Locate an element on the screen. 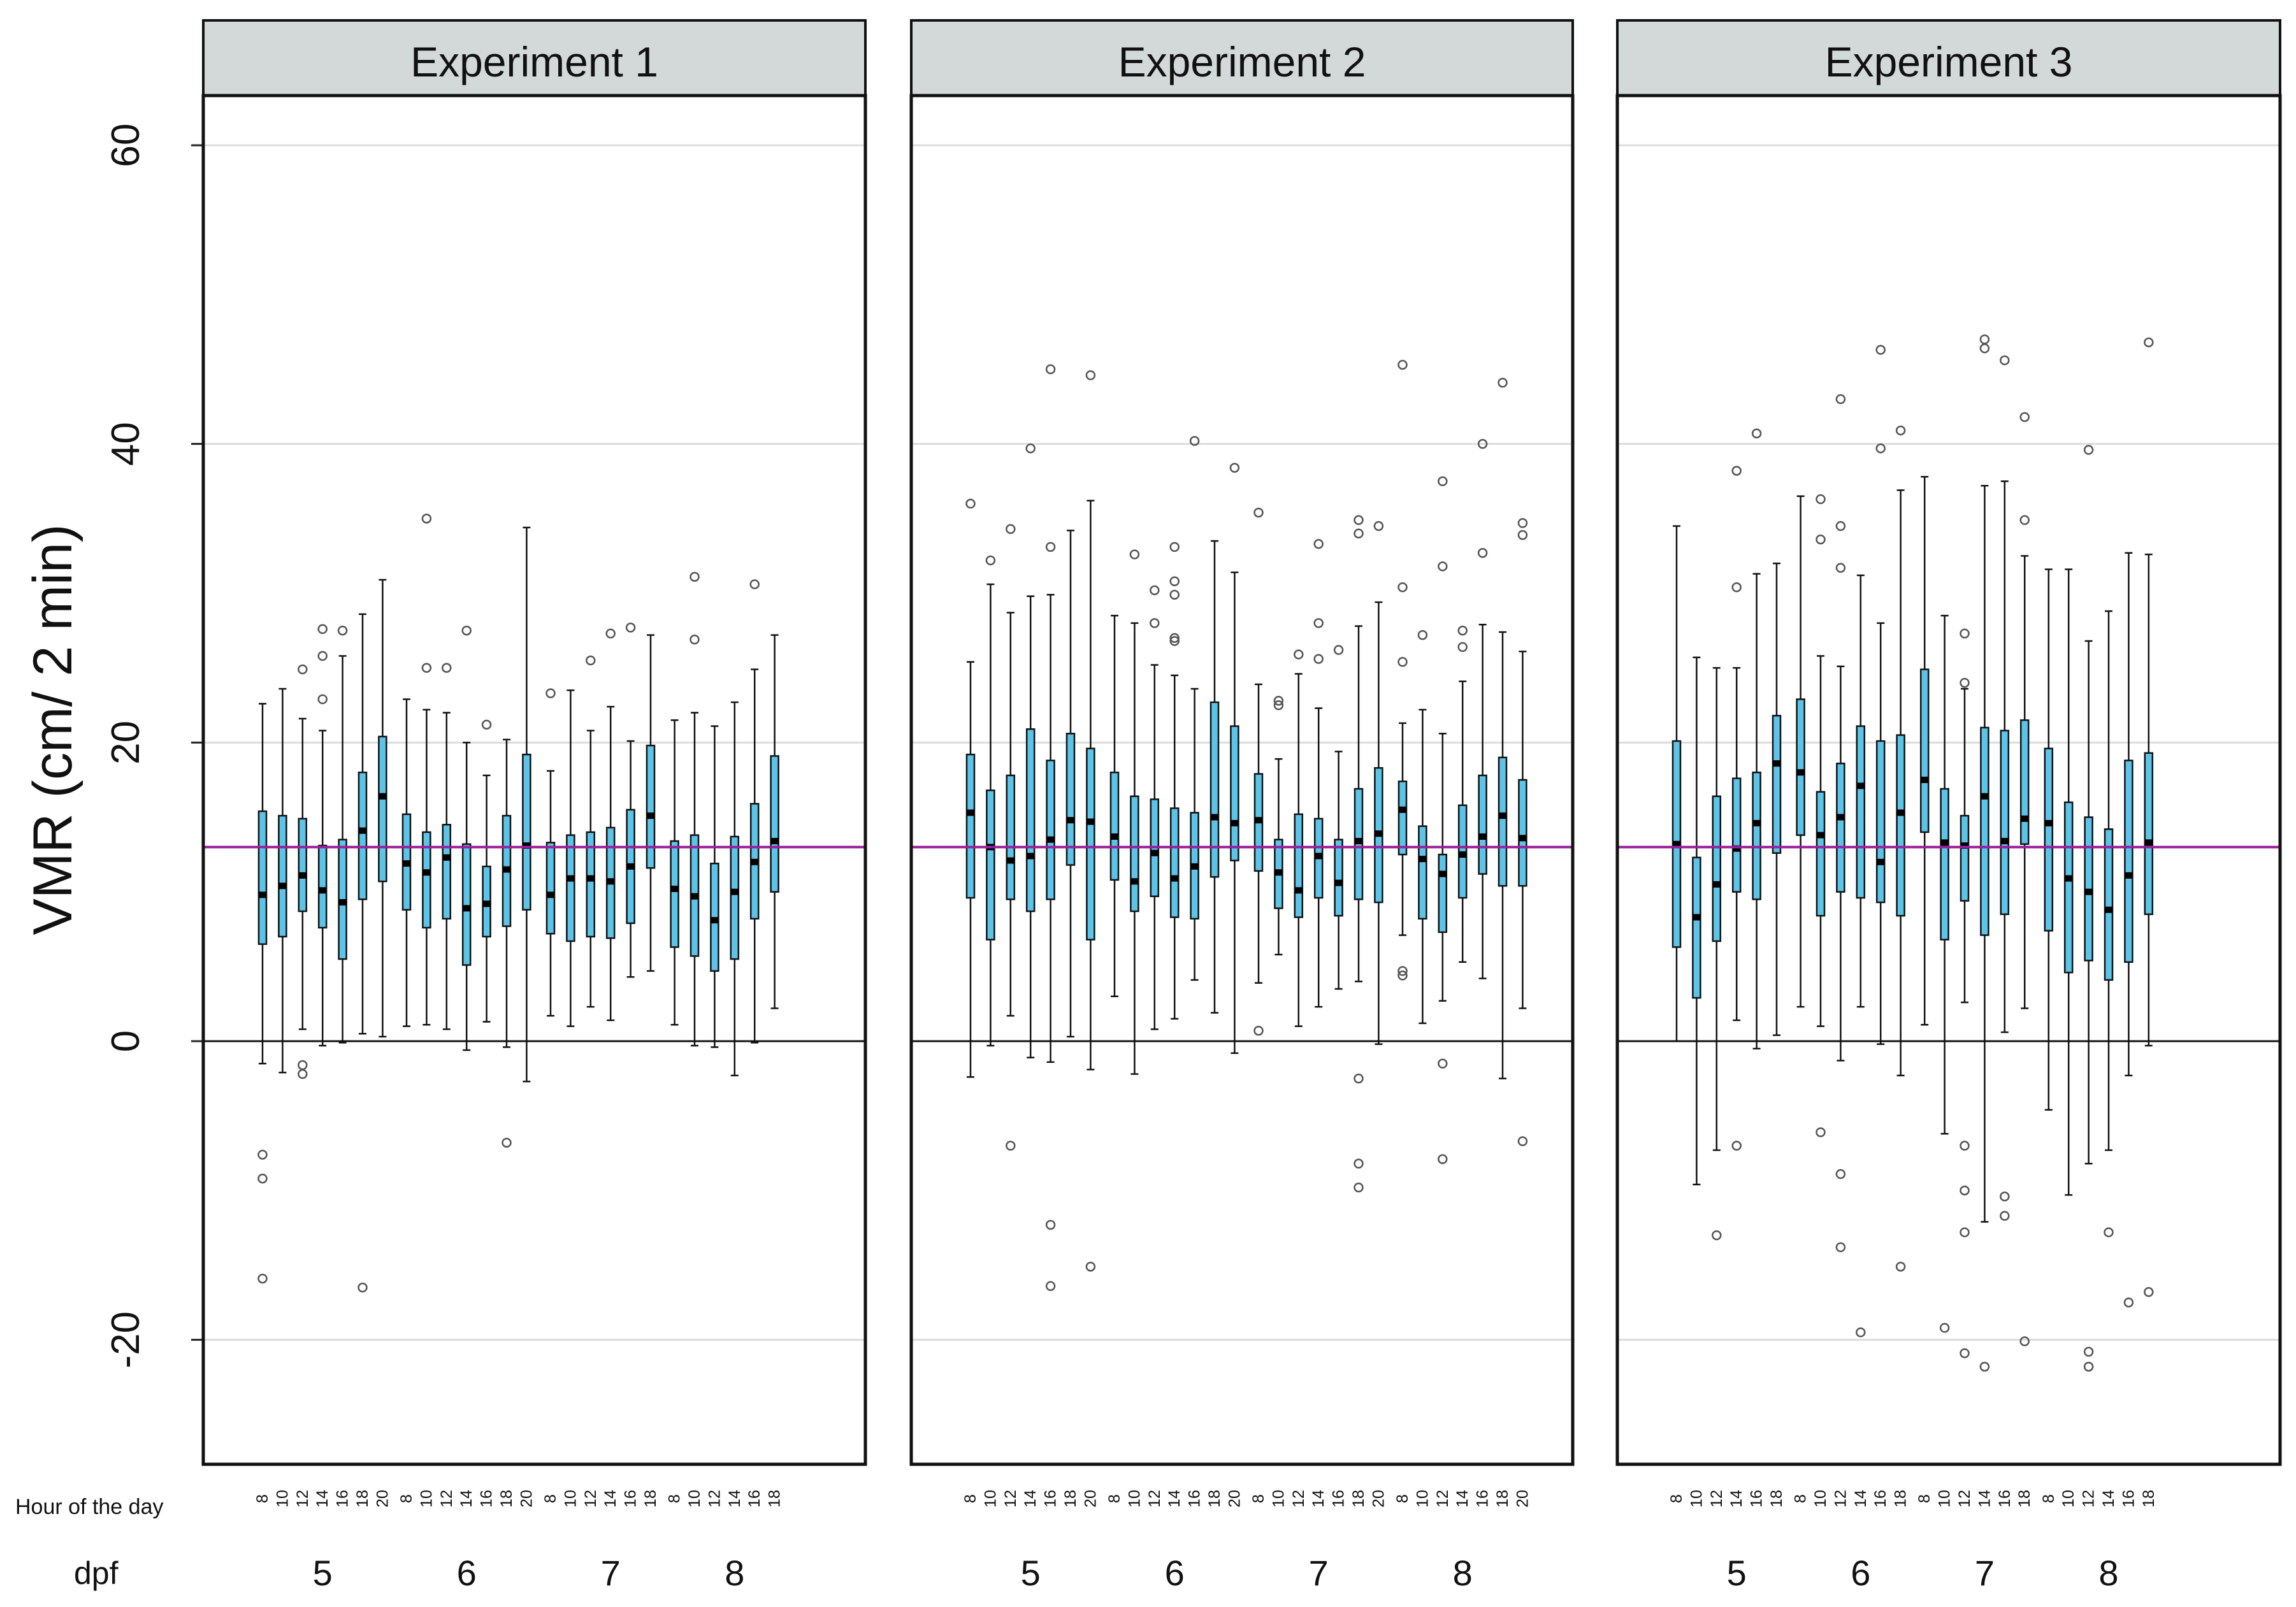  hour-tick-label: 12 is located at coordinates (1965, 1499).